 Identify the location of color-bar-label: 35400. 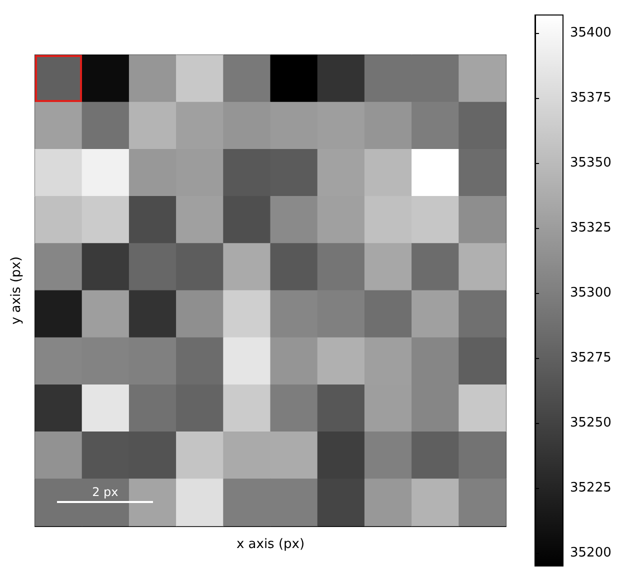
(591, 33).